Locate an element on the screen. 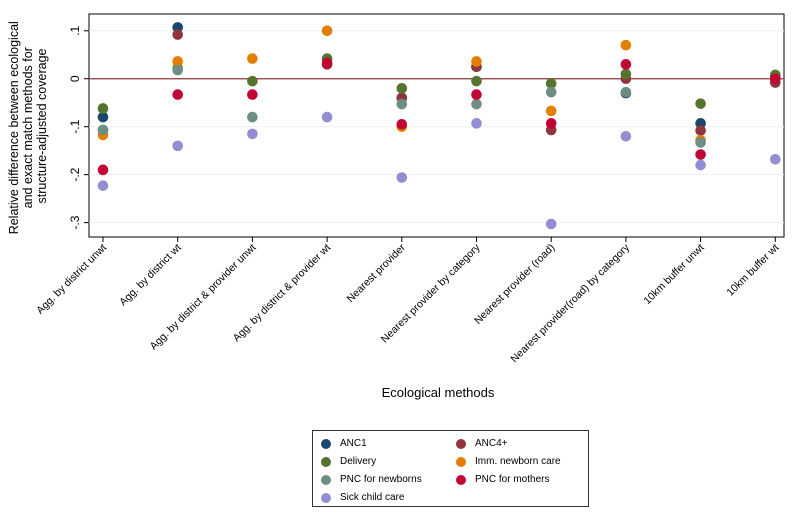 This screenshot has height=513, width=800. x-axis-title: Ecological methods is located at coordinates (438, 392).